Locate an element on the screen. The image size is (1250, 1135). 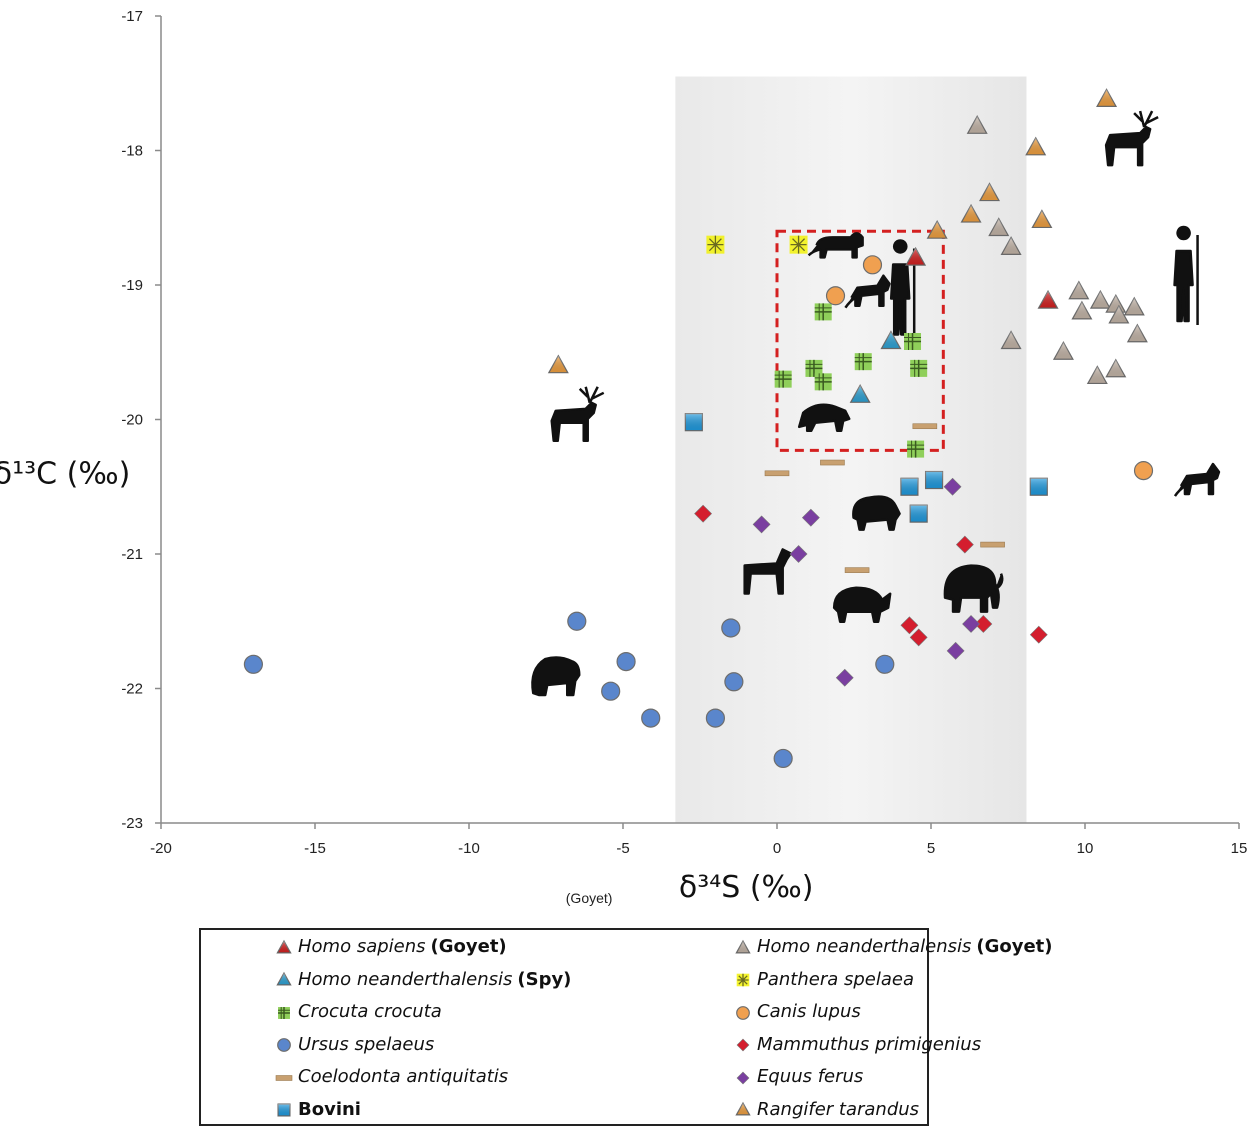
homo_sapiens-point is located at coordinates (1048, 299).